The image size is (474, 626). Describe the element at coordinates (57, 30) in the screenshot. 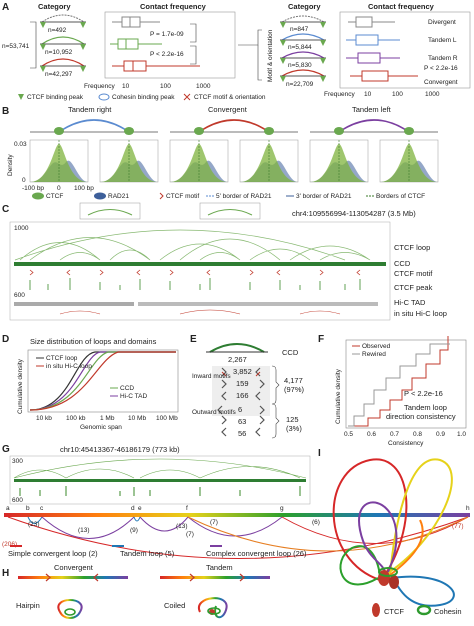

I see `count: n=492` at that location.